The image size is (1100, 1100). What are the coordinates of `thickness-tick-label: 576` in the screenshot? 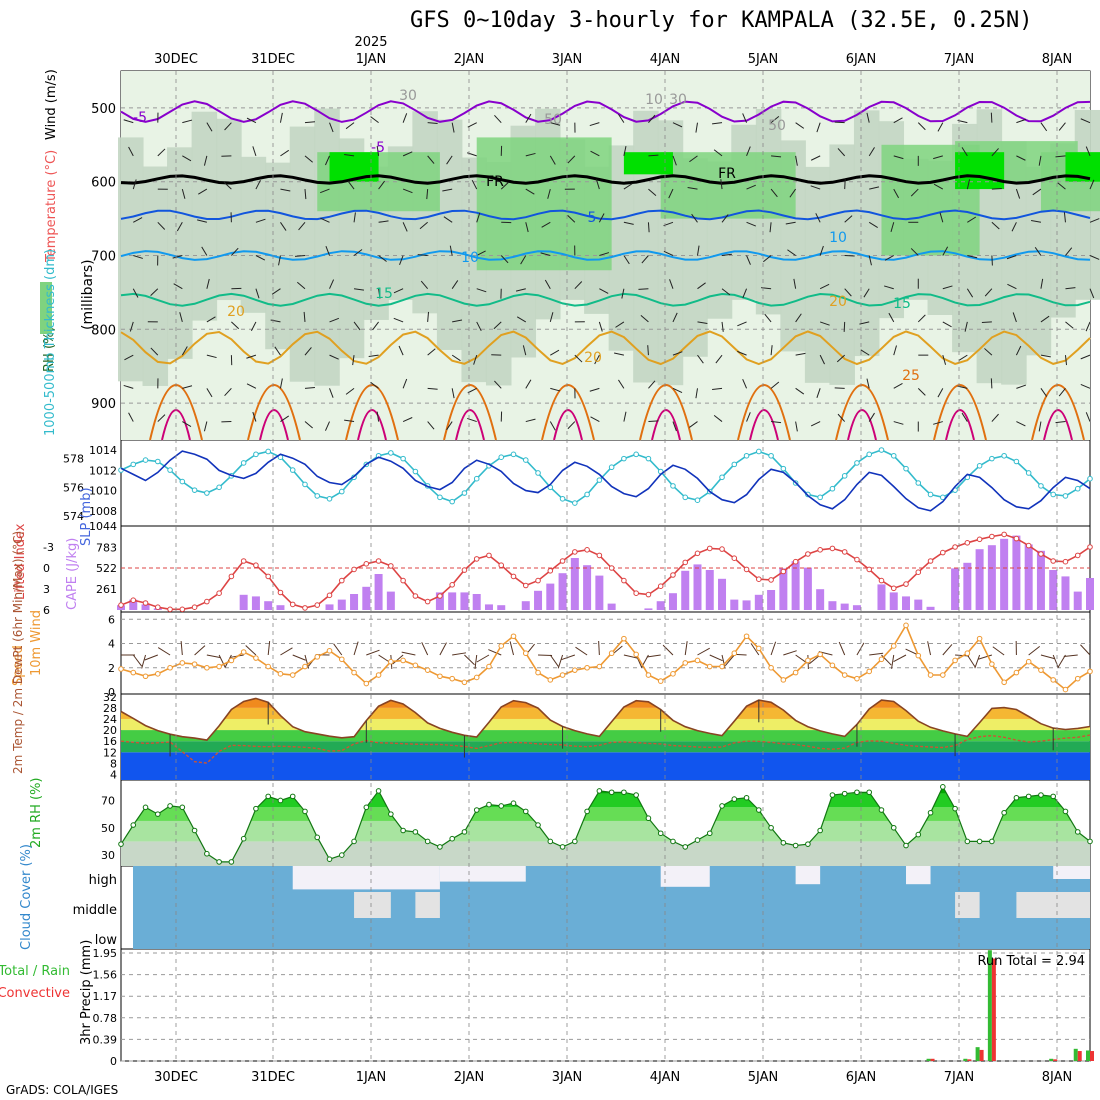 It's located at (73, 487).